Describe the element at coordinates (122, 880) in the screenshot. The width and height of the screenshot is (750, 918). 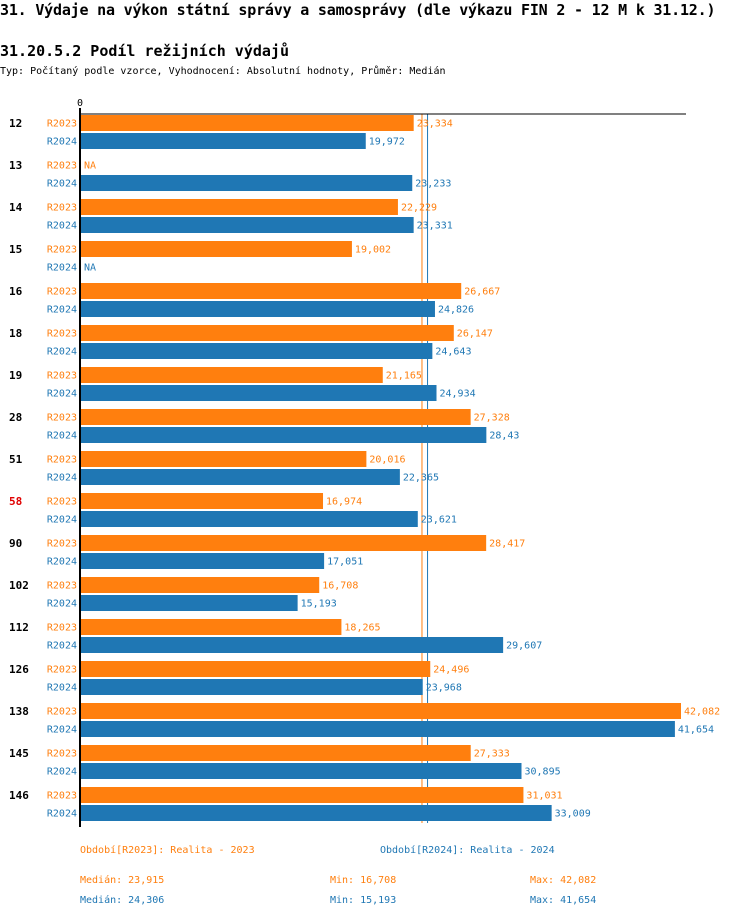
I see `stat-median-r2023: Medián: 23,915` at that location.